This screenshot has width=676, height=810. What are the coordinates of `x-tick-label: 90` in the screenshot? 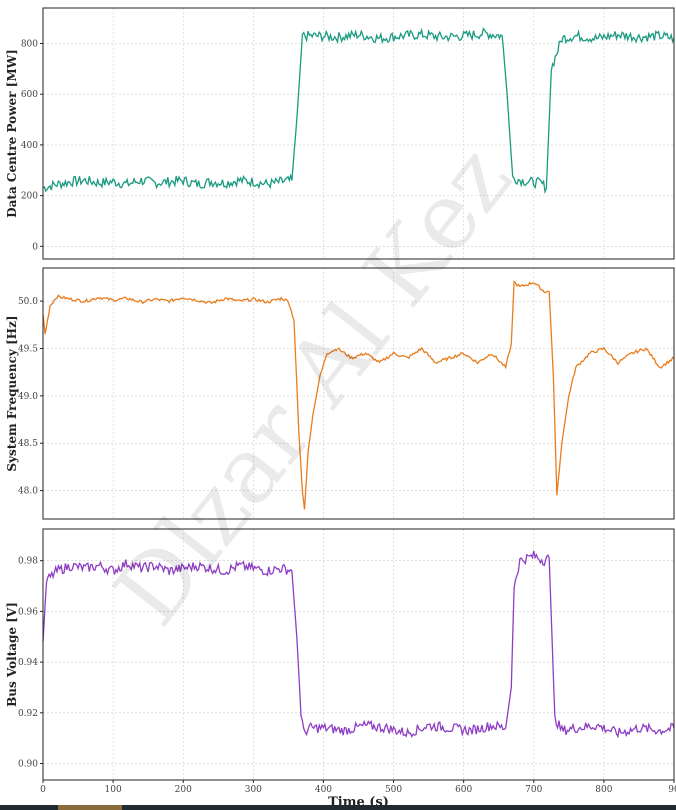 It's located at (672, 790).